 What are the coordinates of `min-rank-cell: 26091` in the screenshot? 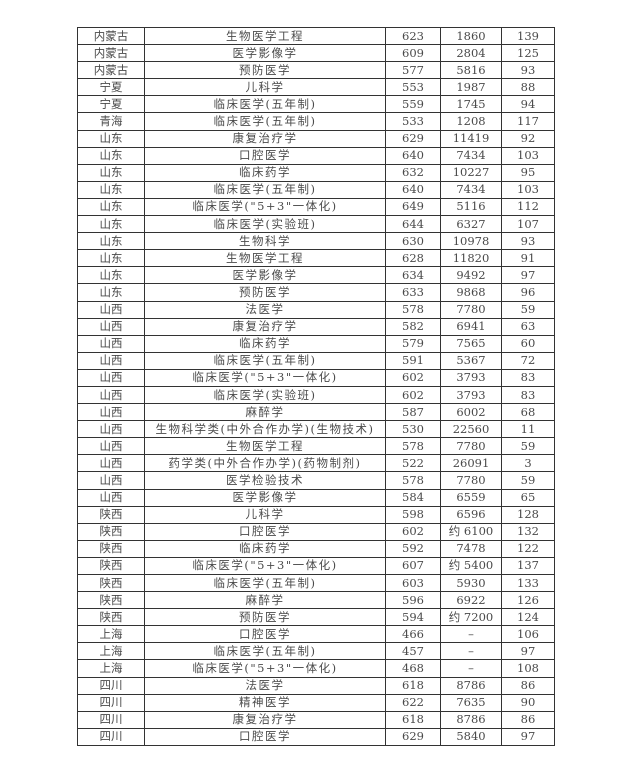 It's located at (471, 463).